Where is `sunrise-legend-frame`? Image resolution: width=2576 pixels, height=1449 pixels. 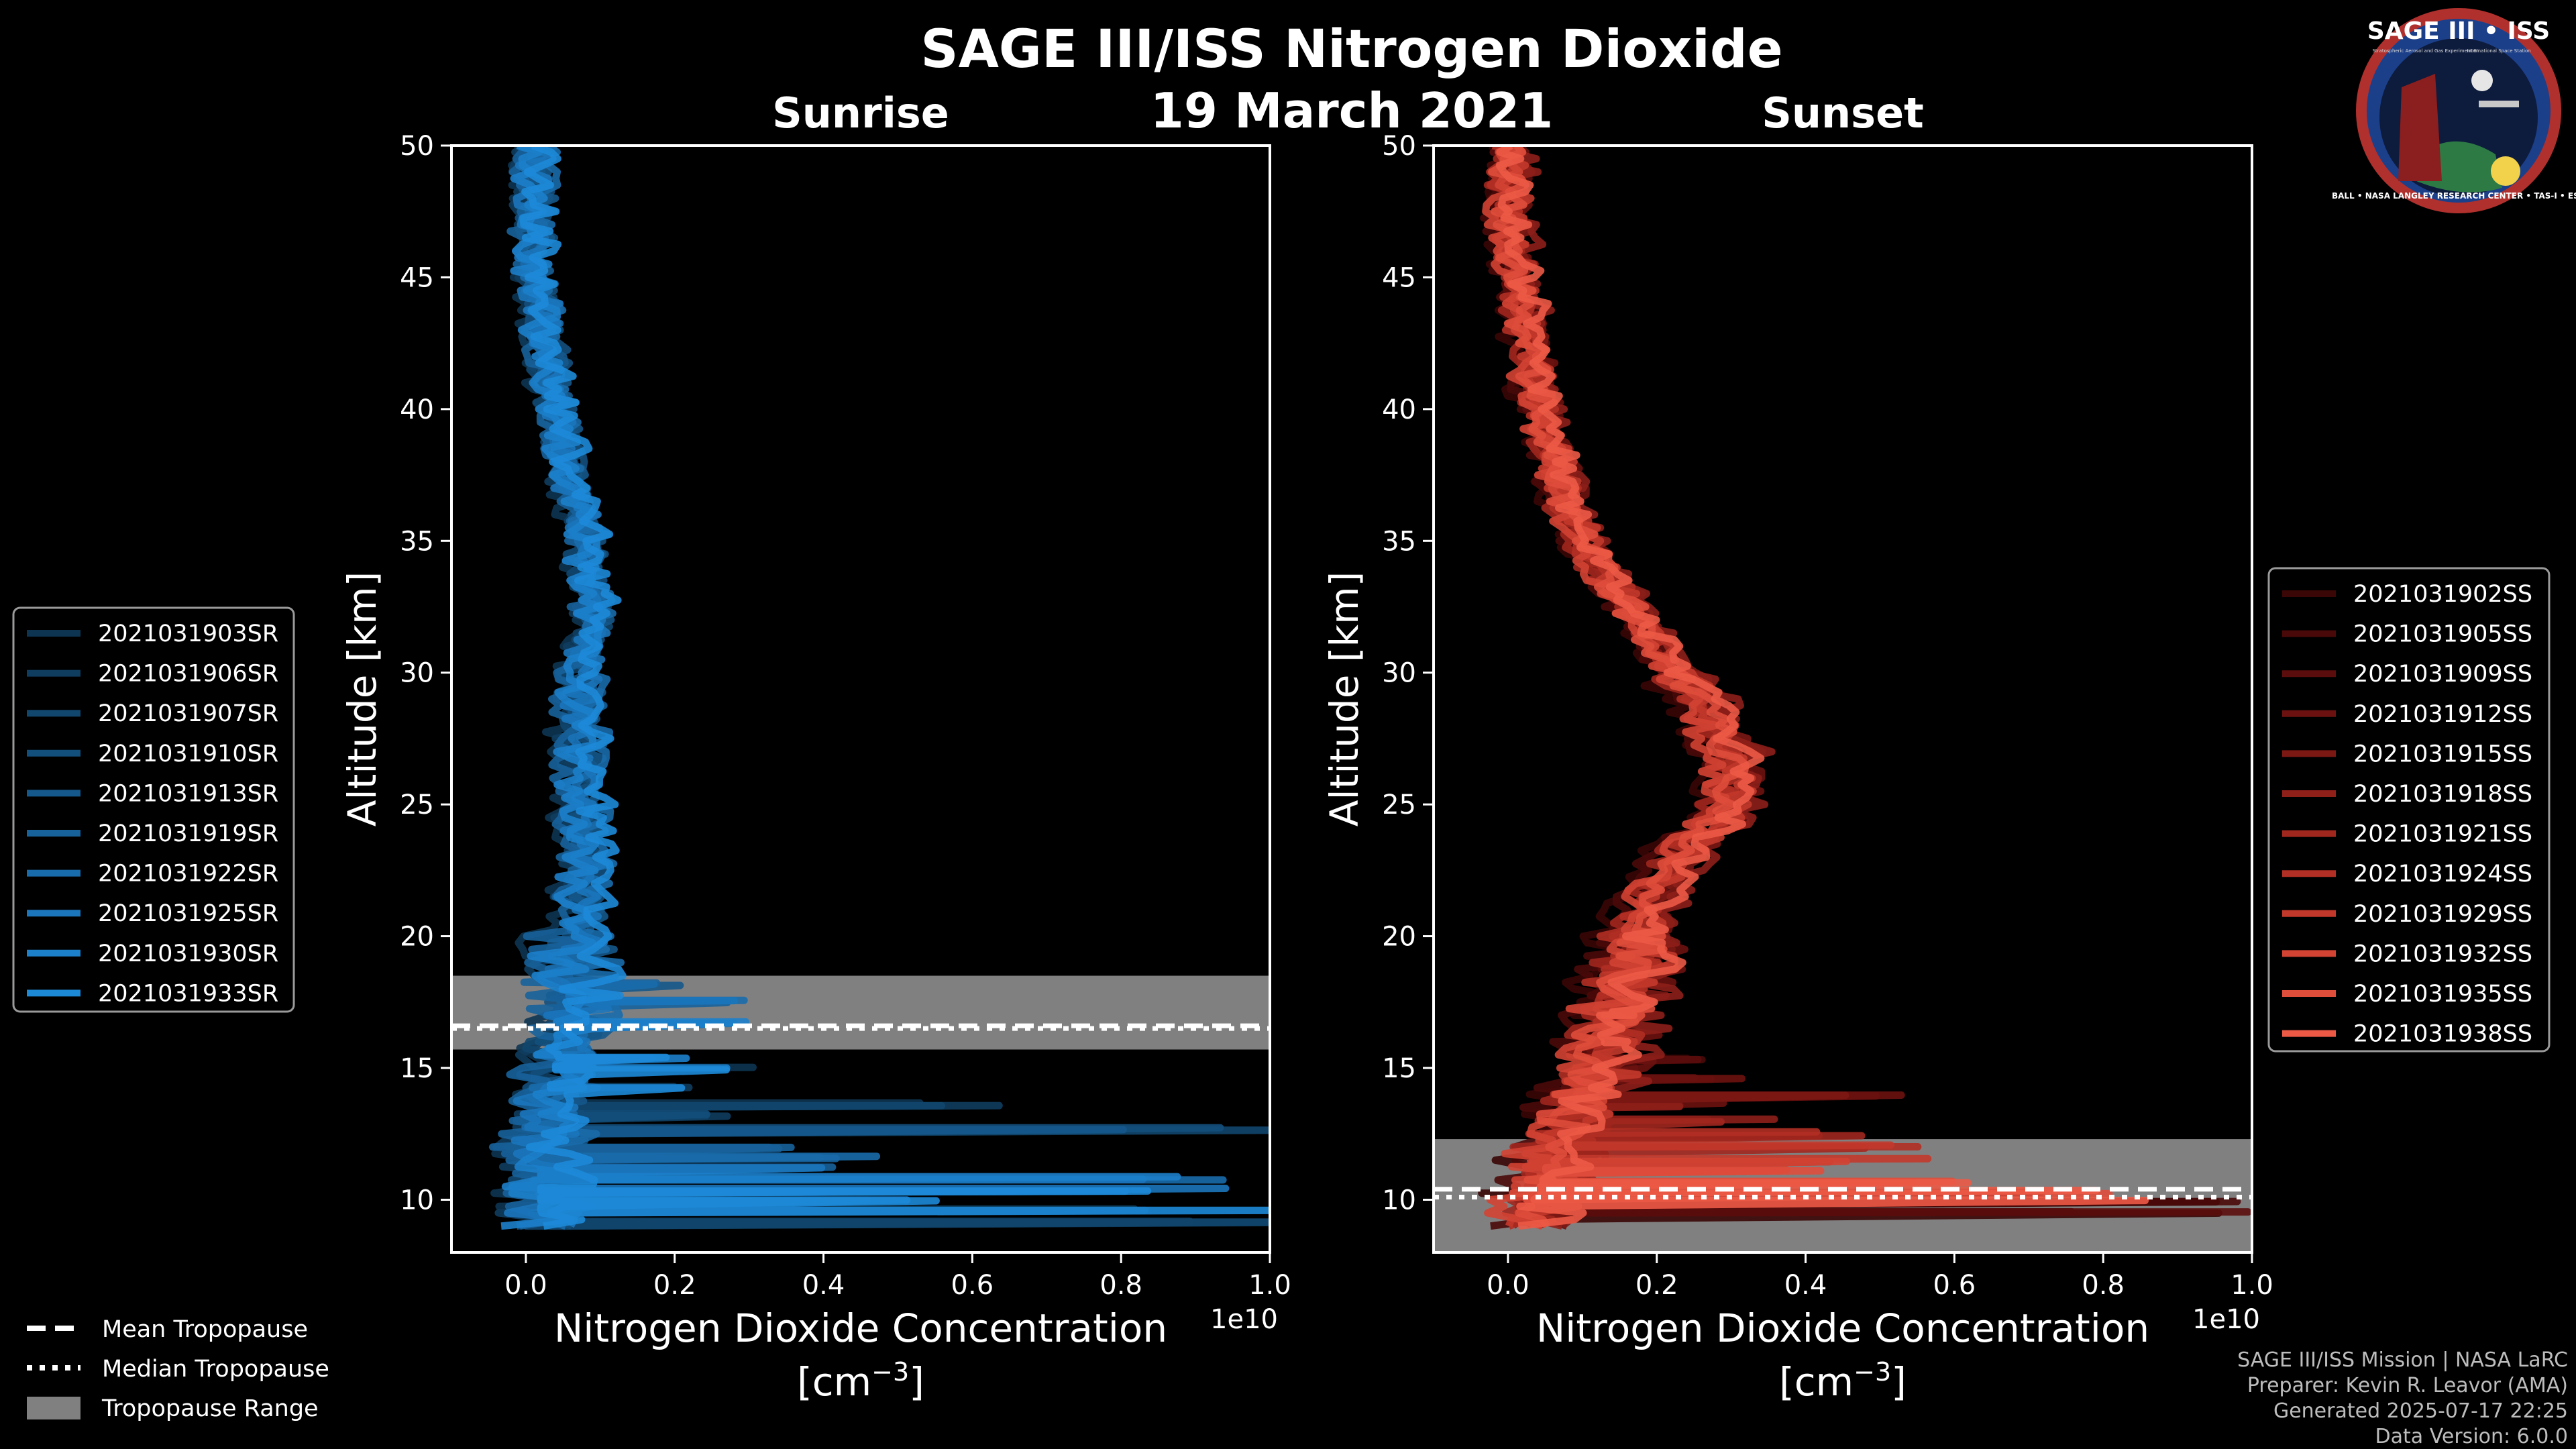
sunrise-legend-frame is located at coordinates (153, 809).